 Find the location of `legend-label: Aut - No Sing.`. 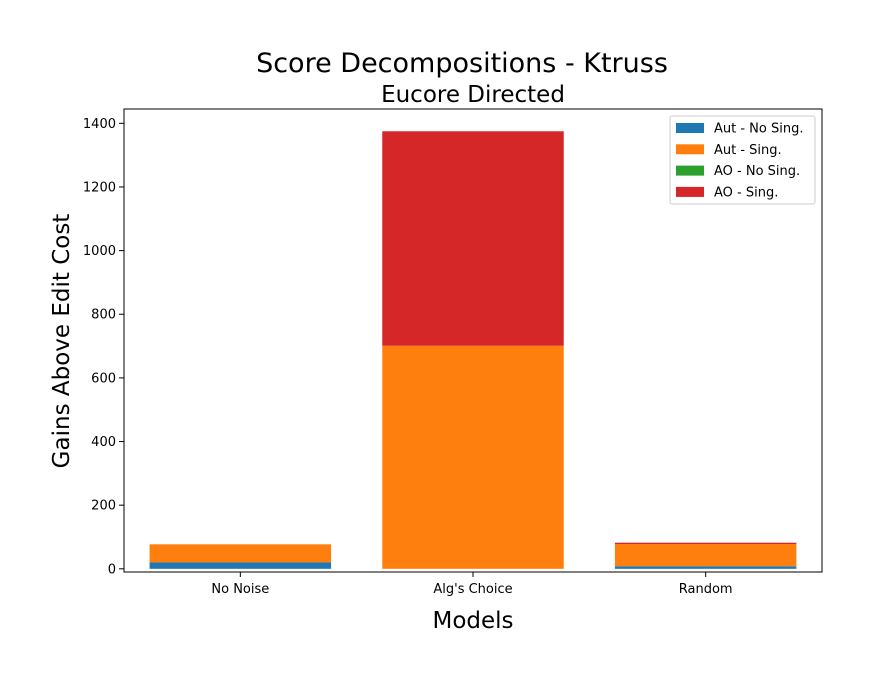

legend-label: Aut - No Sing. is located at coordinates (758, 129).